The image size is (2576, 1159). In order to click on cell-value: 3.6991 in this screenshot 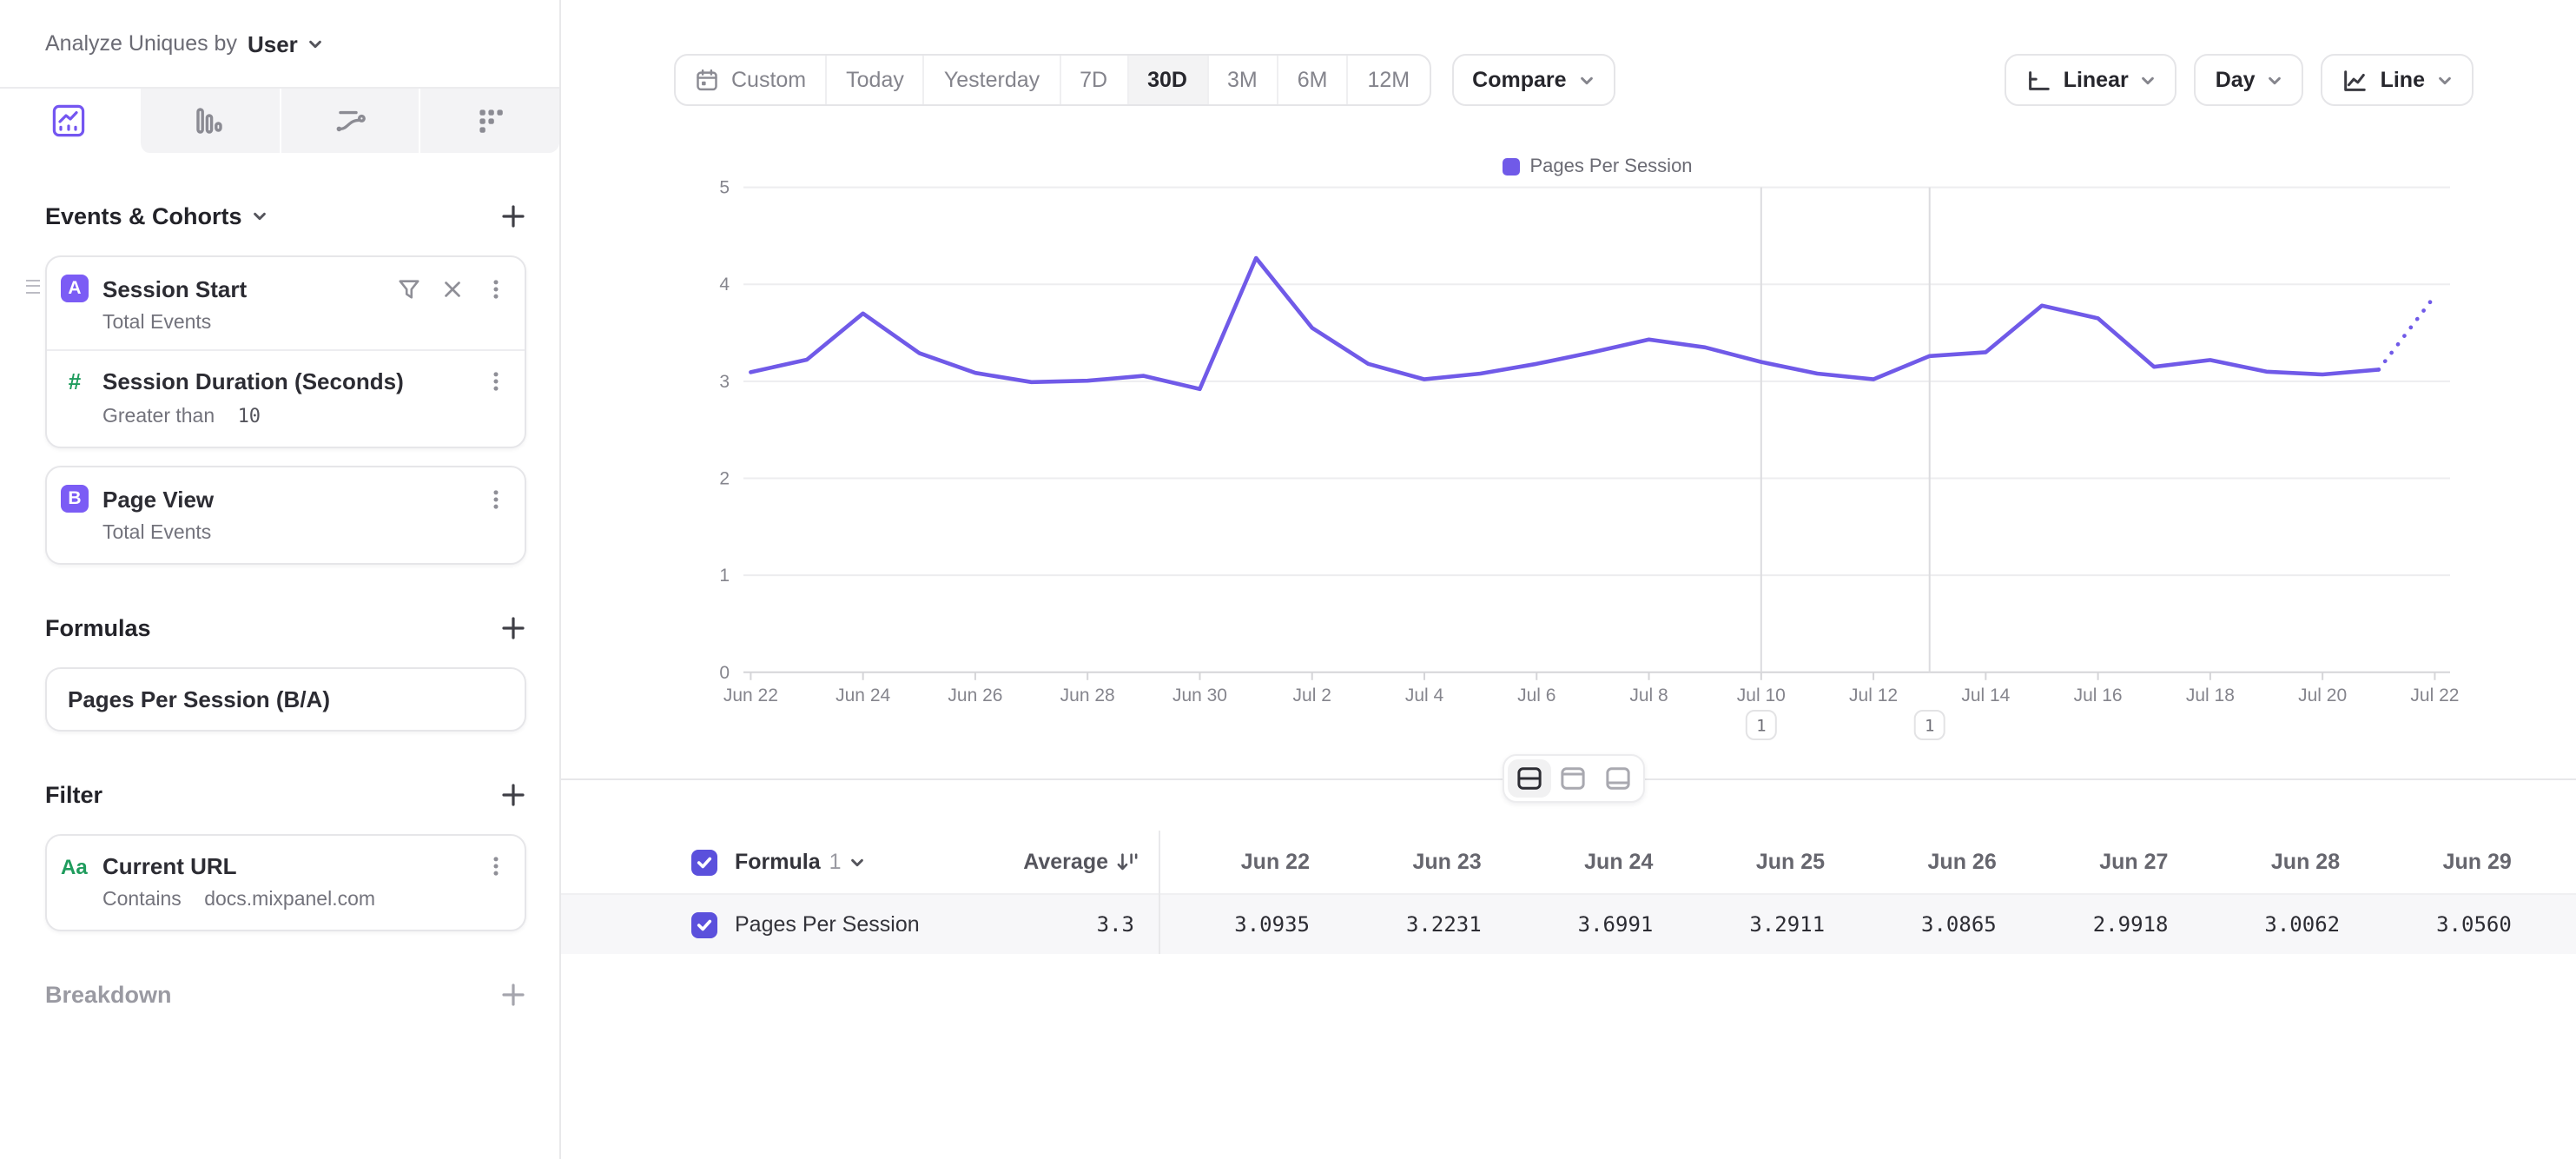, I will do `click(1615, 924)`.